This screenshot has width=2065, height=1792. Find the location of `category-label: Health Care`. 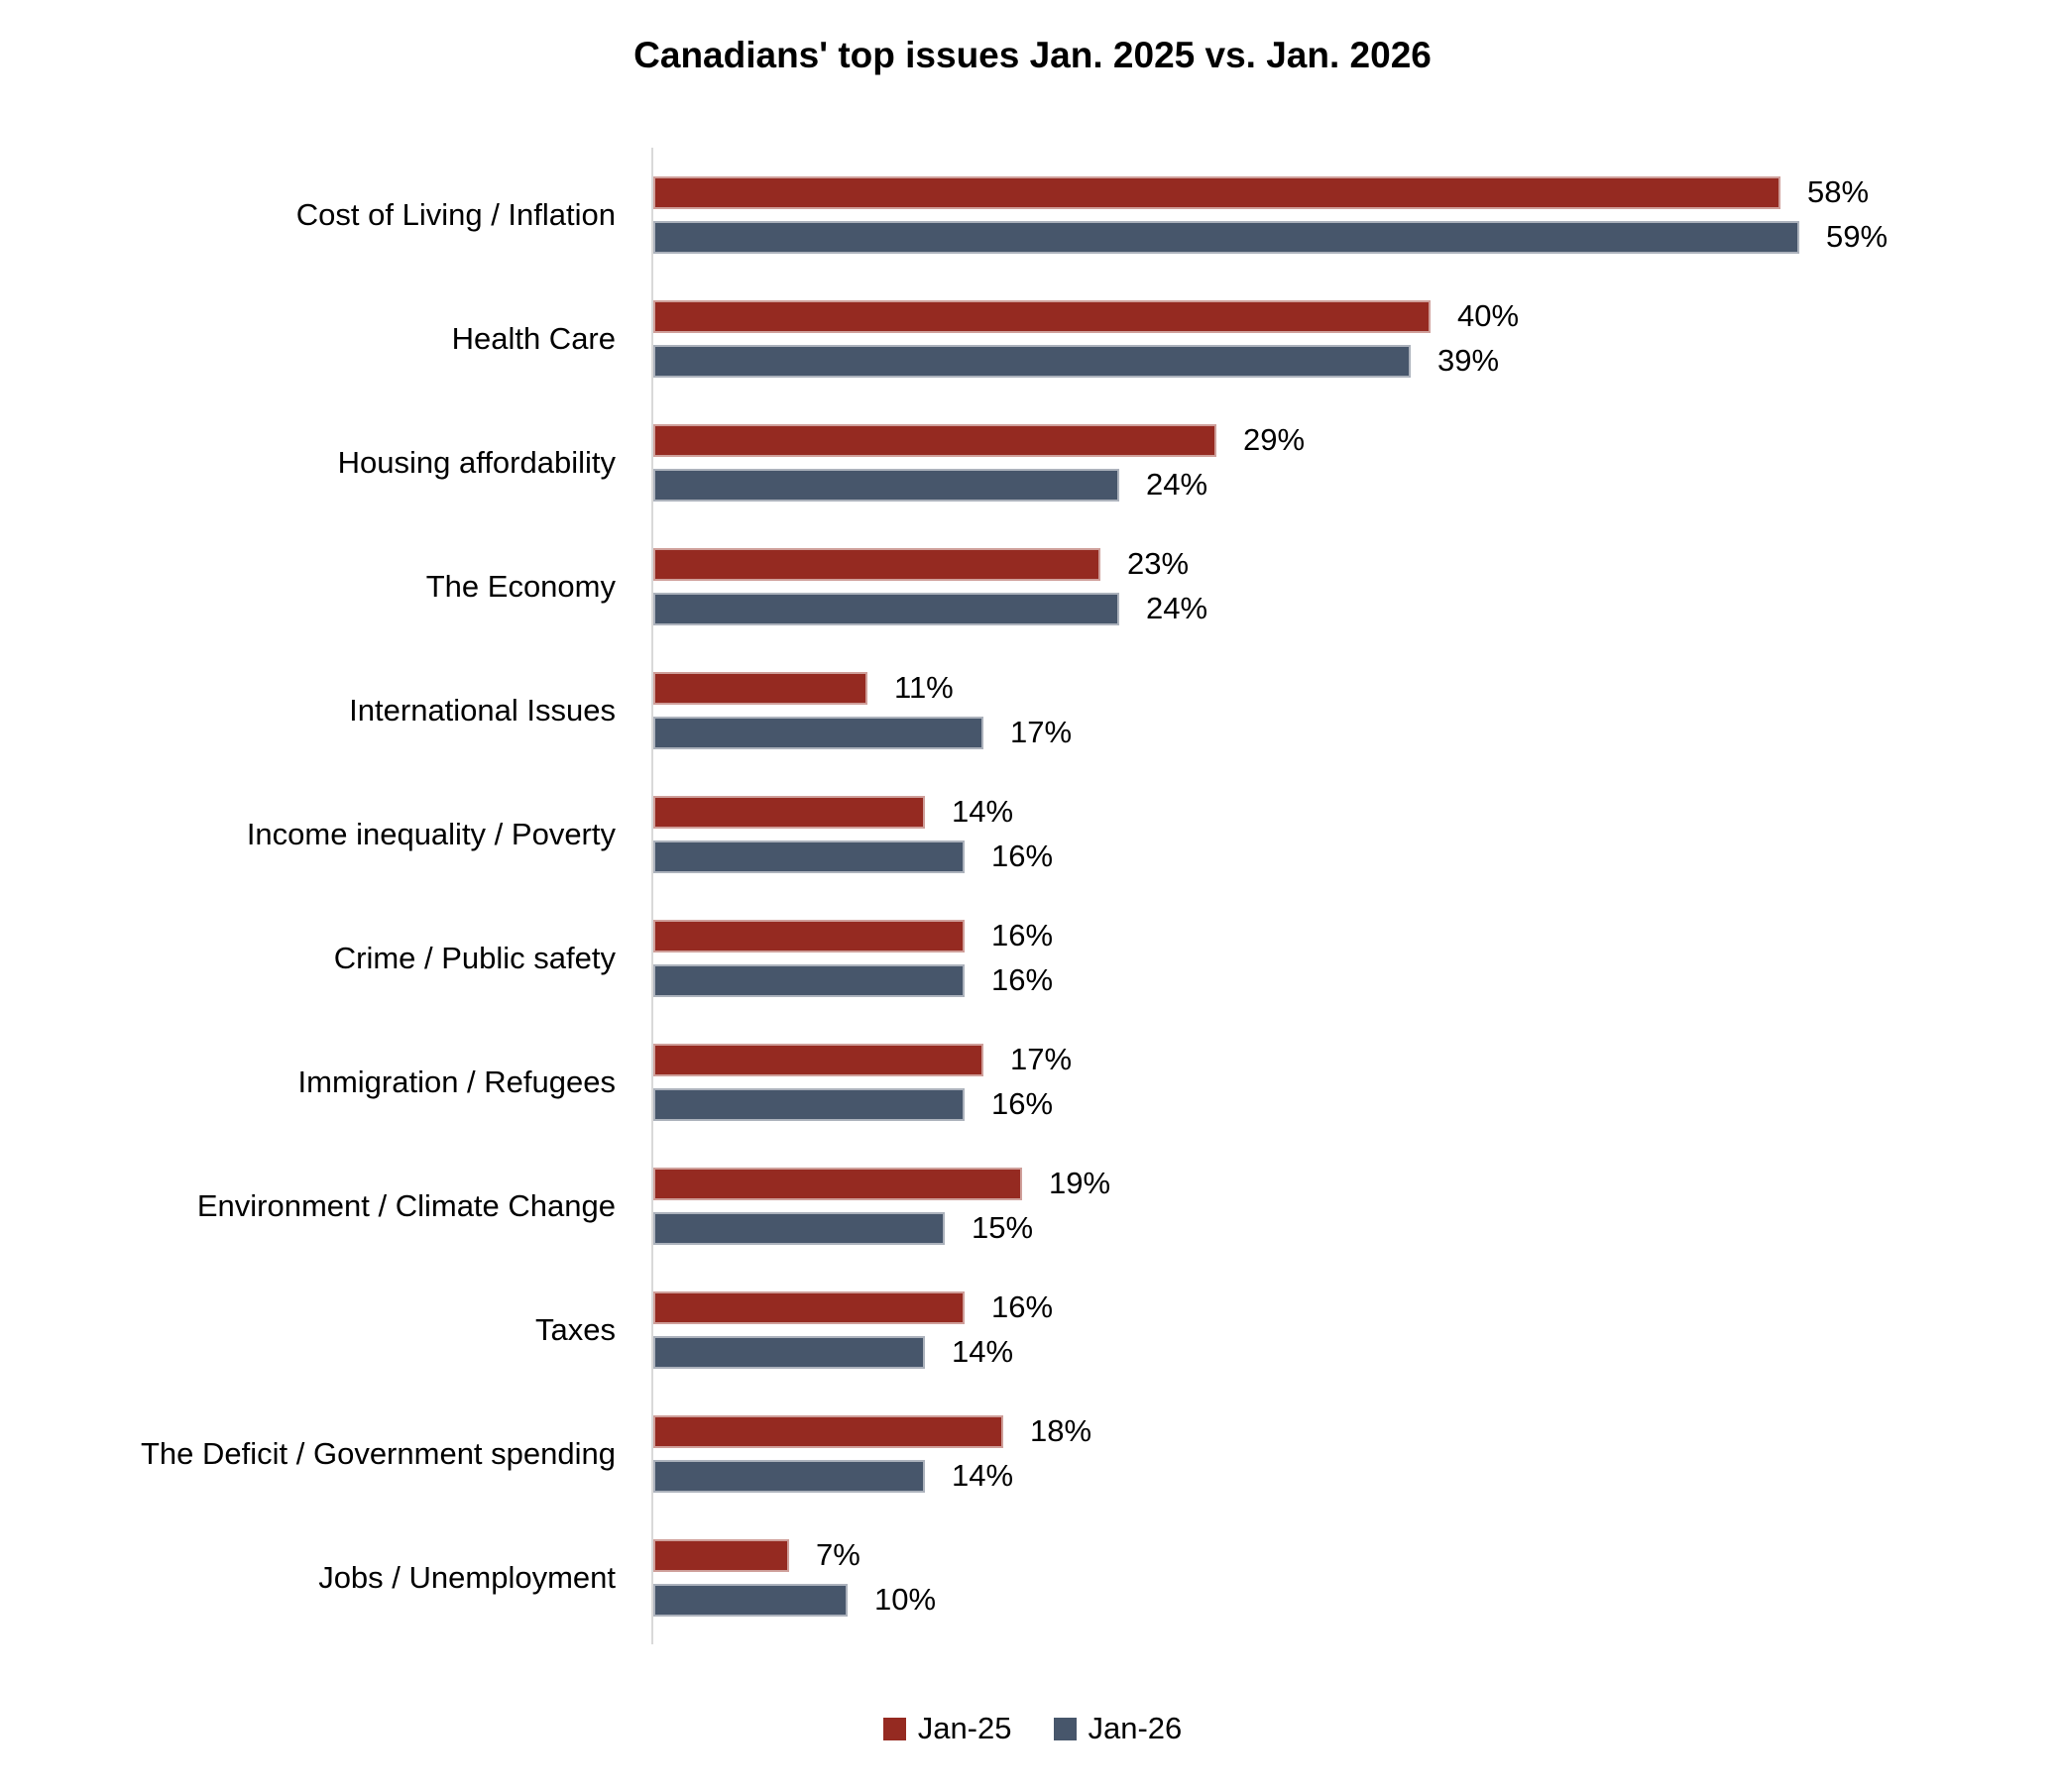

category-label: Health Care is located at coordinates (533, 338).